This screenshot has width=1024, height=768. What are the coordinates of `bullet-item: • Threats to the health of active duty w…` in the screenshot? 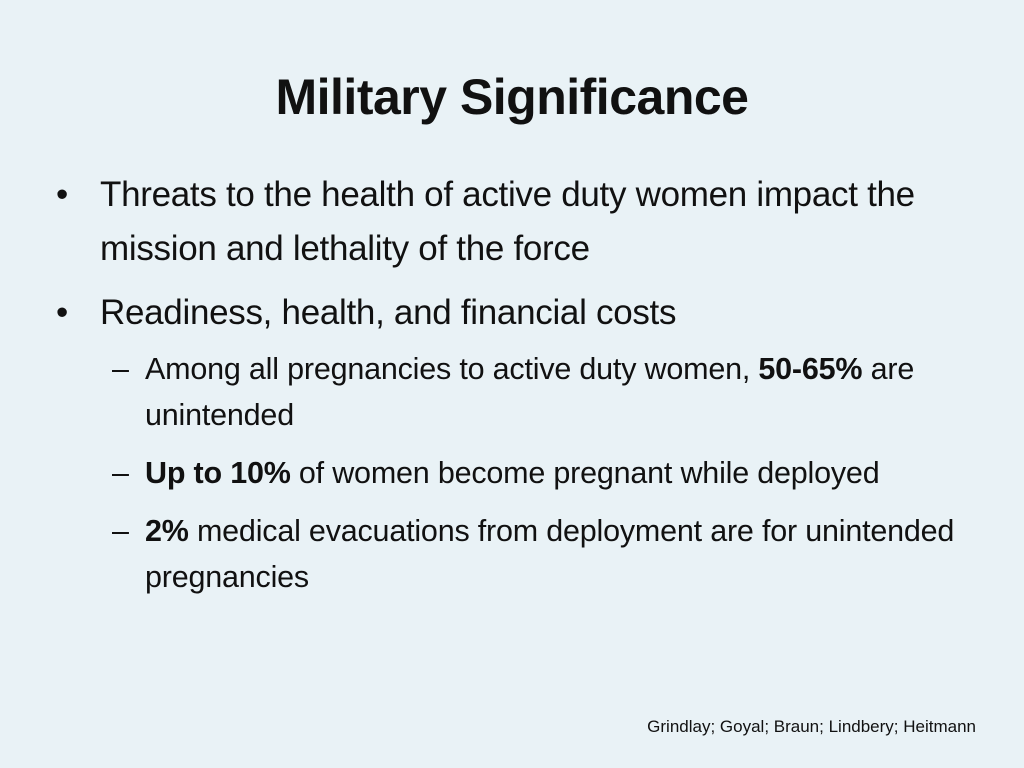 It's located at (511, 222).